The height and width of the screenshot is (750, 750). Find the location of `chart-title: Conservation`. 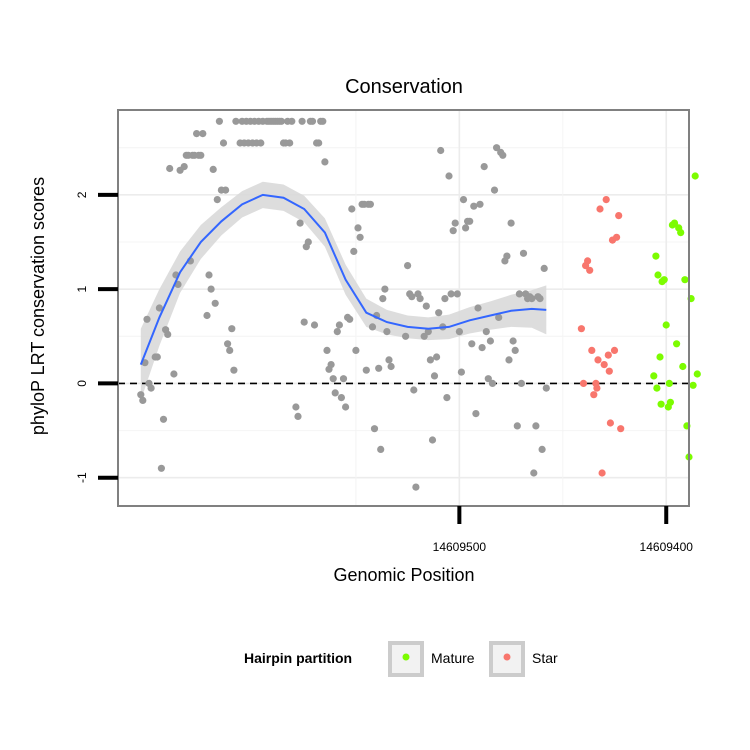

chart-title: Conservation is located at coordinates (404, 87).